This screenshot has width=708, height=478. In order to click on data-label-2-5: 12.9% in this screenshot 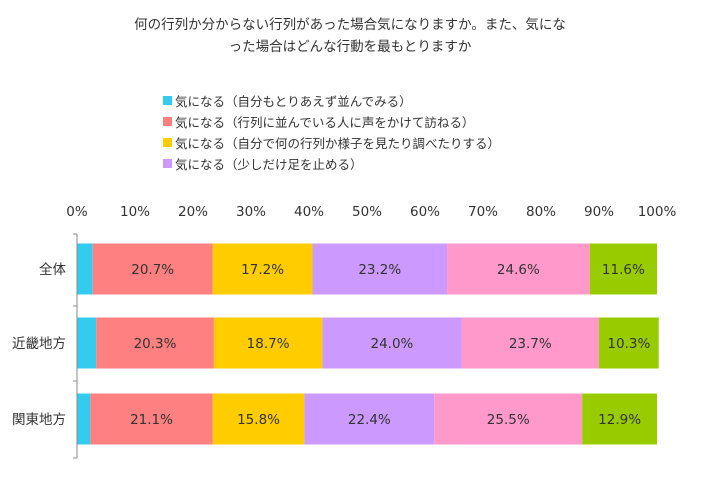, I will do `click(619, 420)`.